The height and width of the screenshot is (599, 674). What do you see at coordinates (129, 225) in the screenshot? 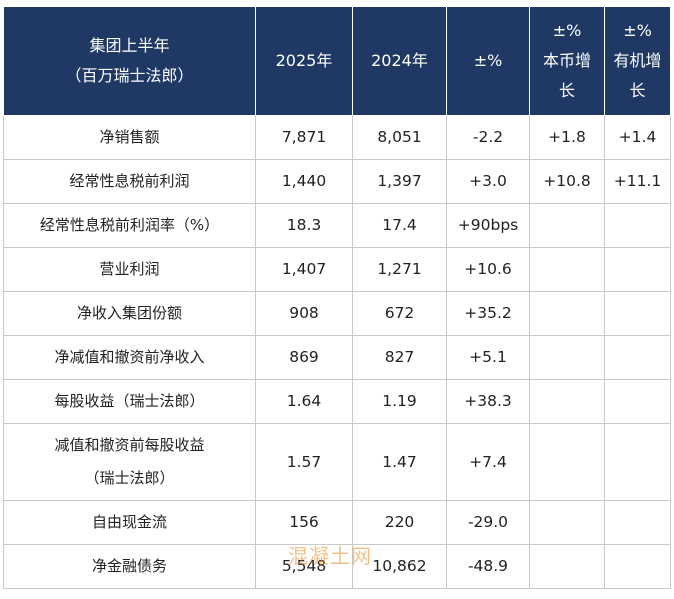
I see `row-label: 经常性息税前利润率（%）` at bounding box center [129, 225].